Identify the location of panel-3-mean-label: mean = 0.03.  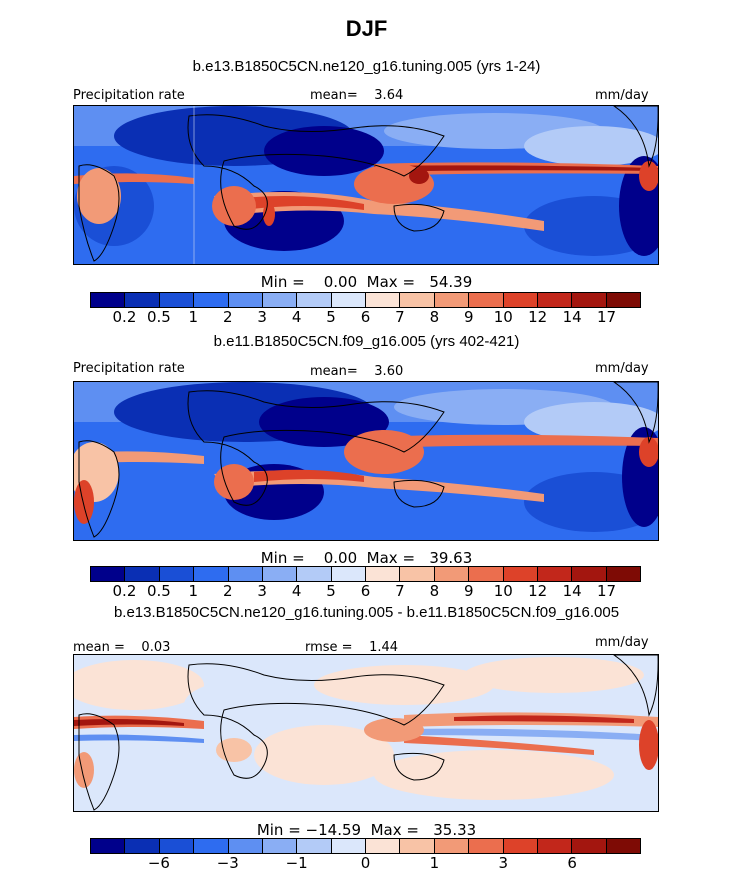
(122, 647).